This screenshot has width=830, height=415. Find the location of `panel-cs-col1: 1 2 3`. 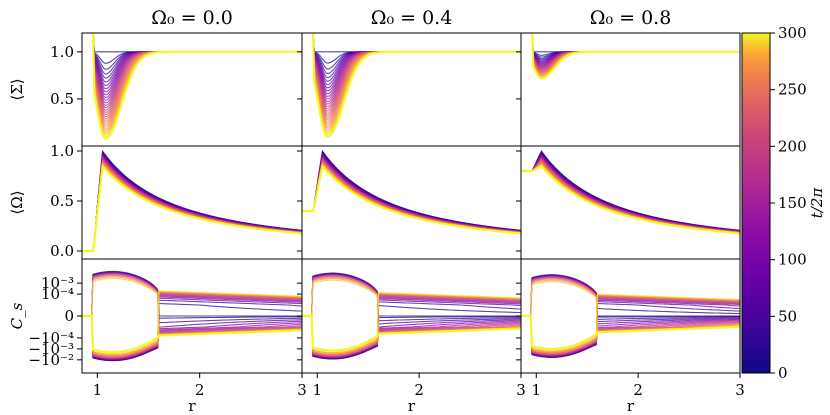

panel-cs-col1: 1 2 3 is located at coordinates (411, 328).